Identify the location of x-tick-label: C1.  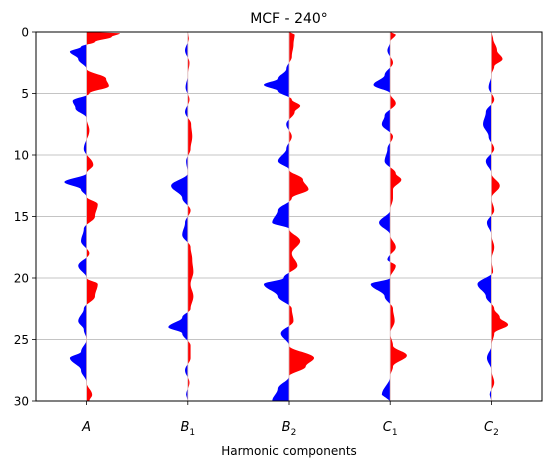
(390, 429).